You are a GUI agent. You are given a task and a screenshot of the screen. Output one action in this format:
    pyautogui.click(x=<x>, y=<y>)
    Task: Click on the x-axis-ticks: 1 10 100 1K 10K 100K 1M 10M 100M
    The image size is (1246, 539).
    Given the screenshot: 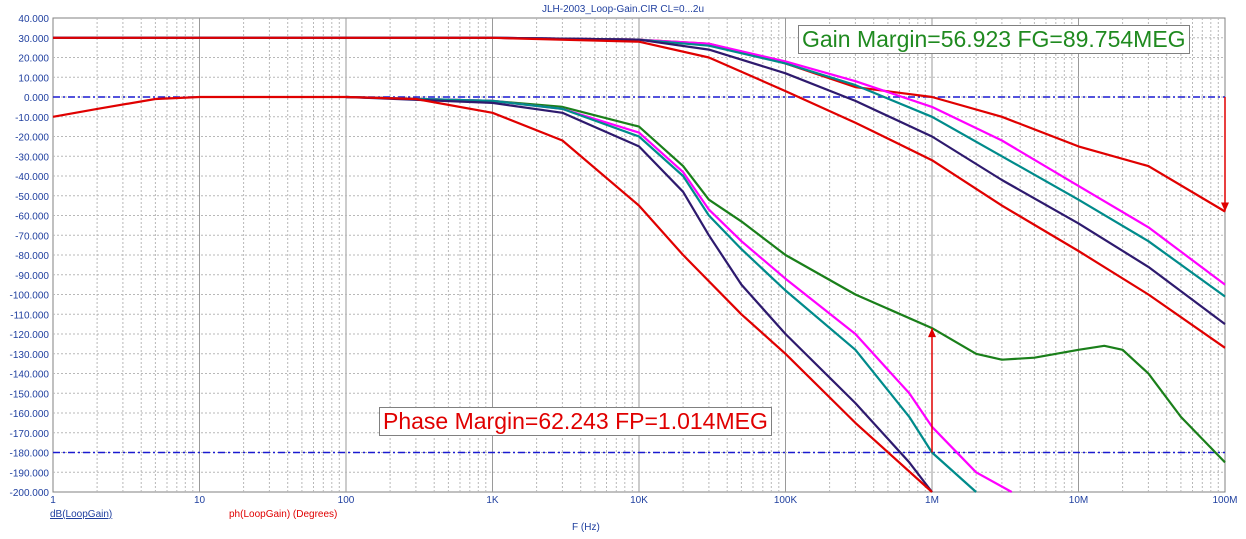 What is the action you would take?
    pyautogui.click(x=643, y=500)
    